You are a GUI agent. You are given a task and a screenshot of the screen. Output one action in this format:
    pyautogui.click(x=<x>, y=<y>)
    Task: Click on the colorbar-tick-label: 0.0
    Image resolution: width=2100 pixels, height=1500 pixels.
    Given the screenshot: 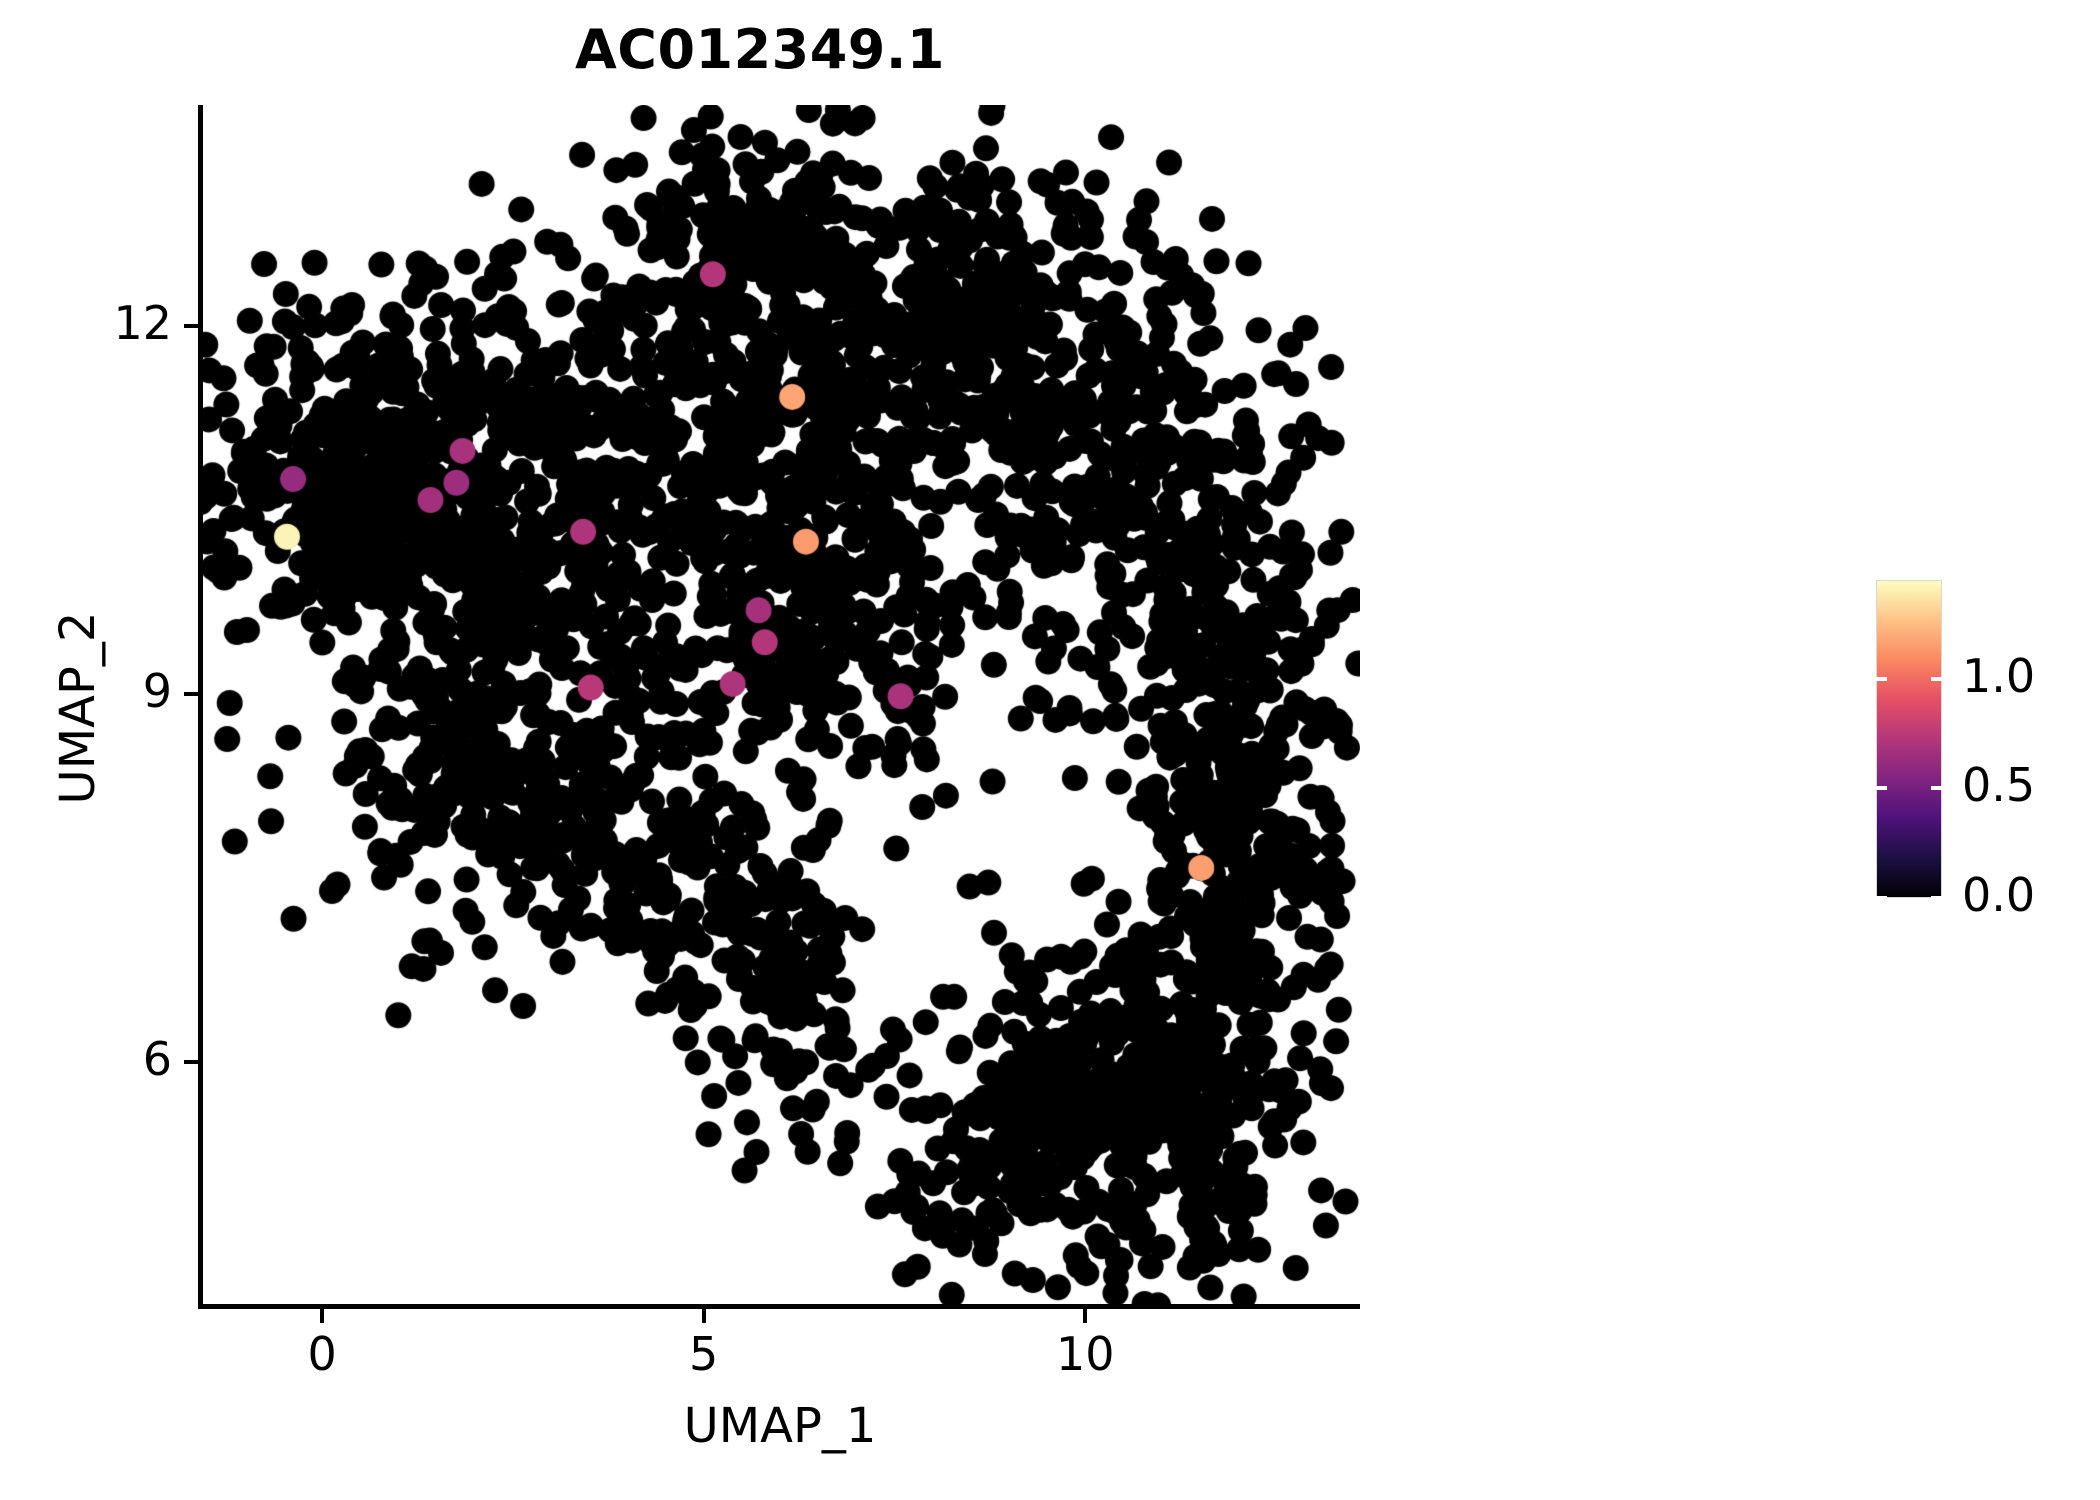 What is the action you would take?
    pyautogui.click(x=1999, y=895)
    